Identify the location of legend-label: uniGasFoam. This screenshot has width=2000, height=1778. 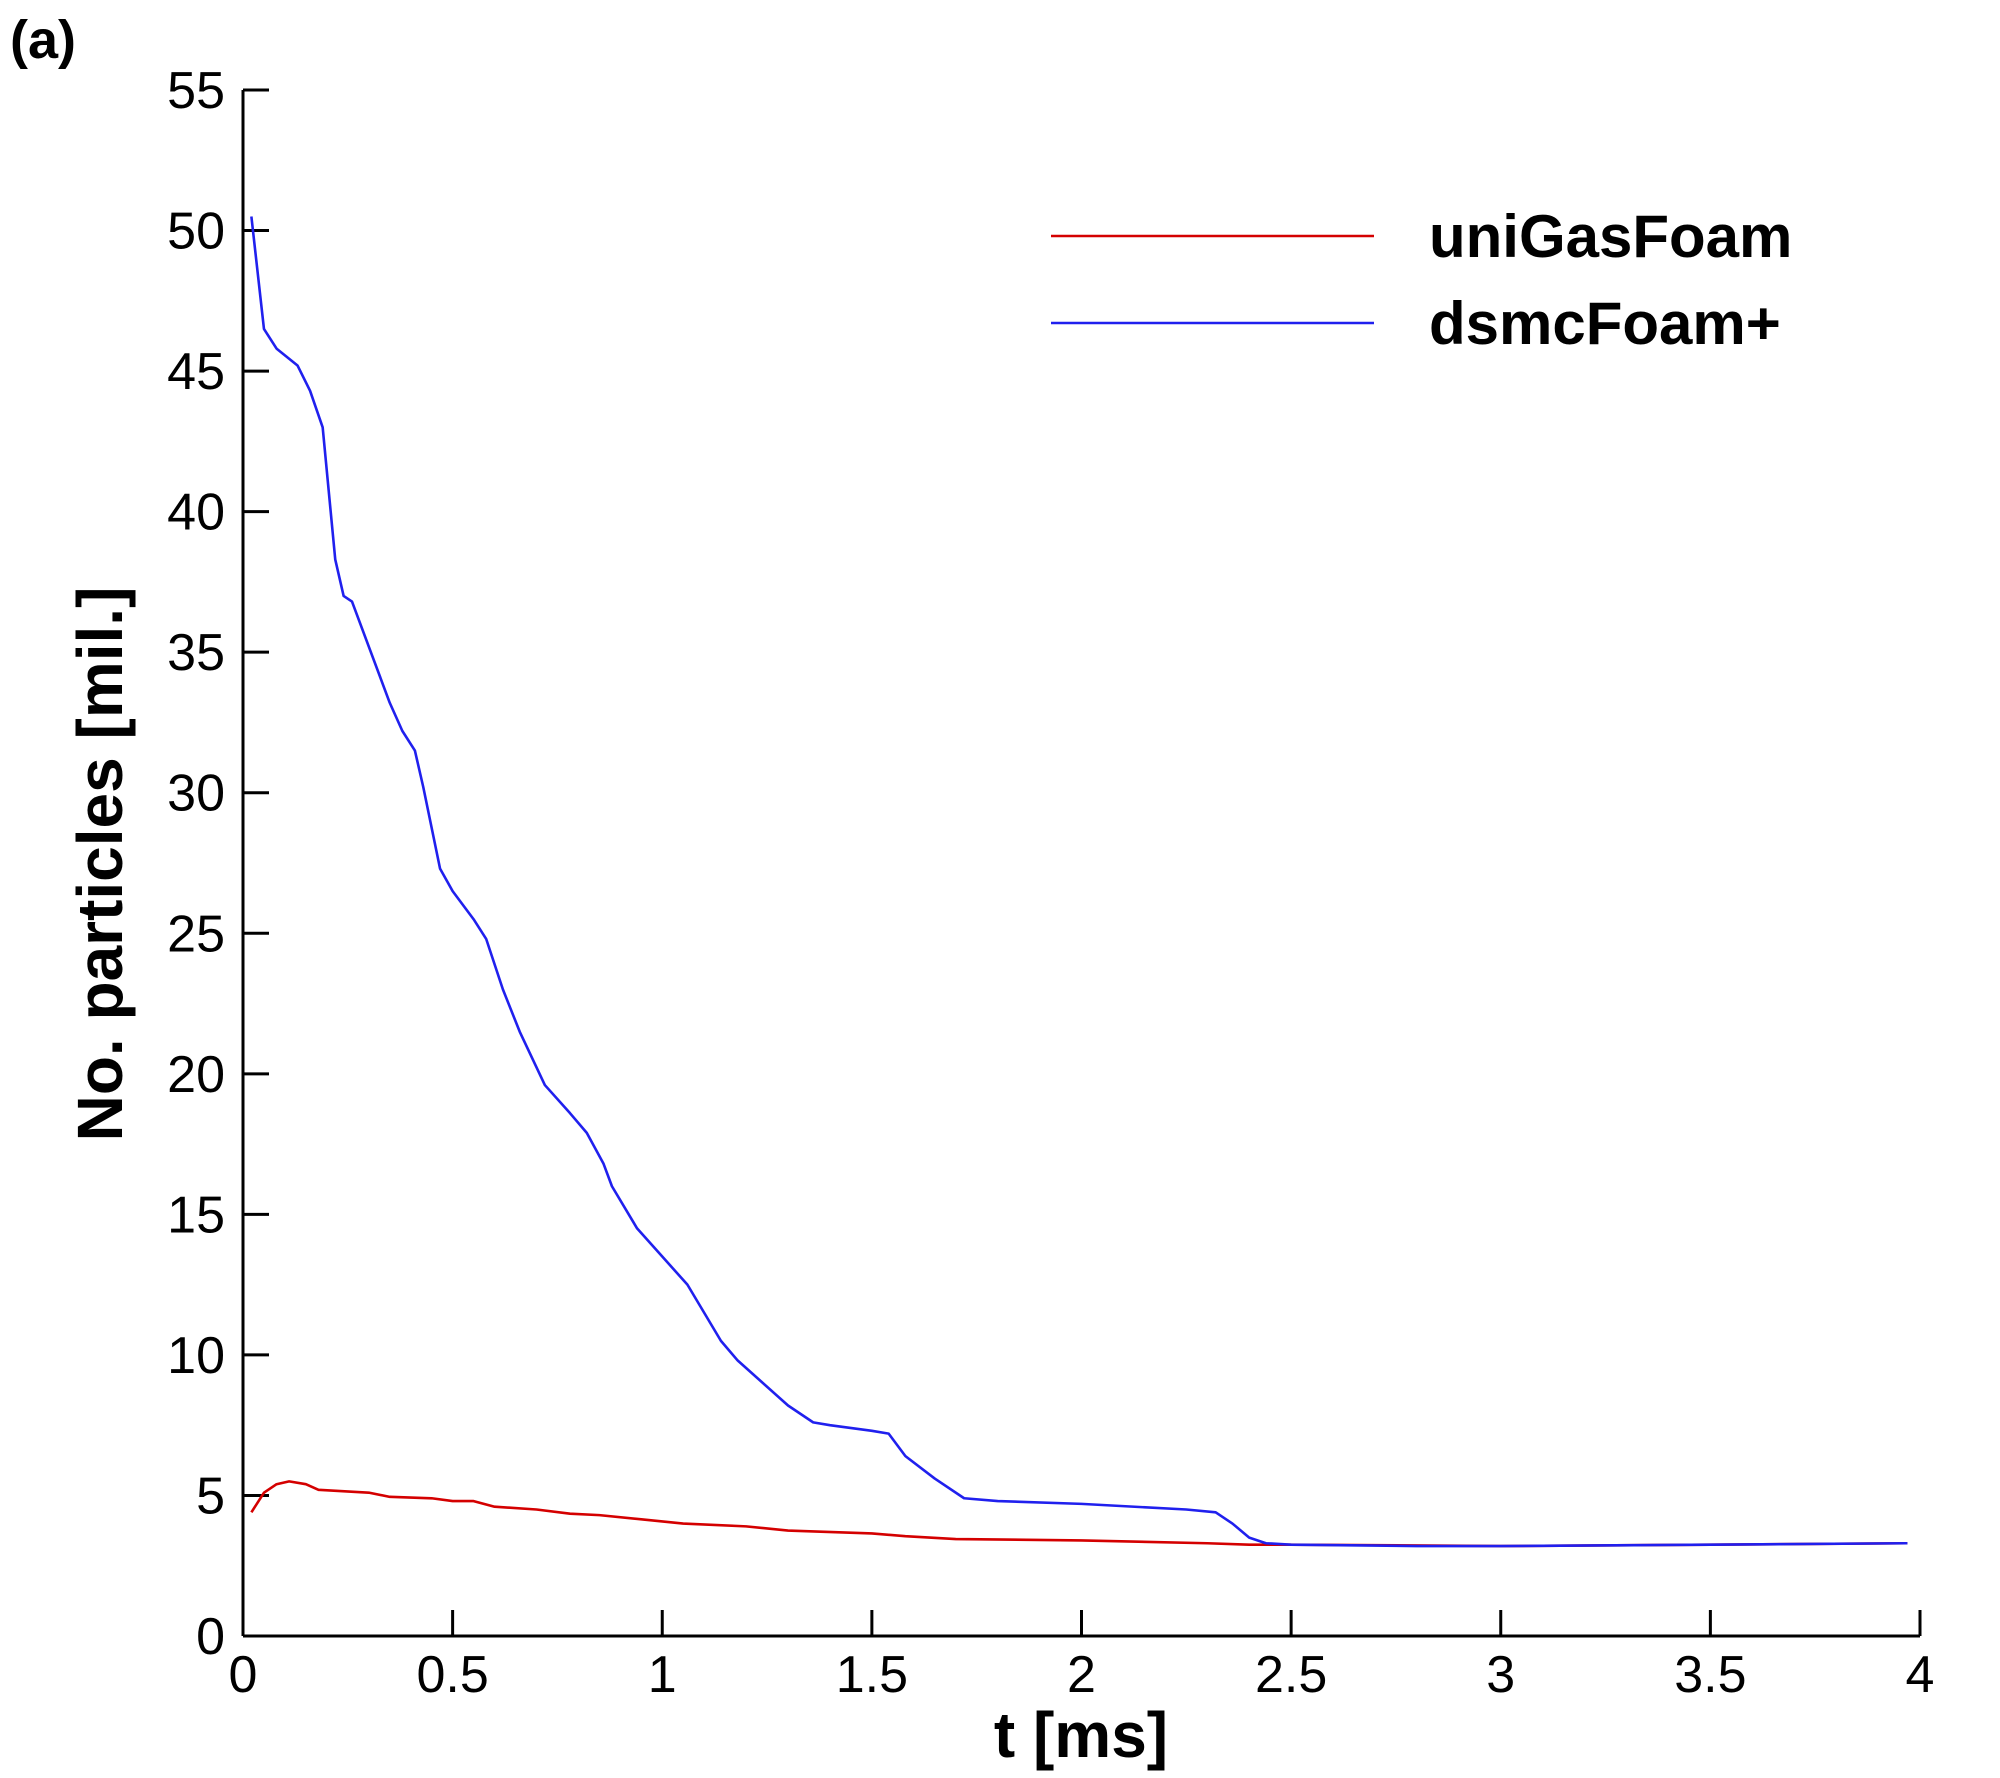
(1610, 236).